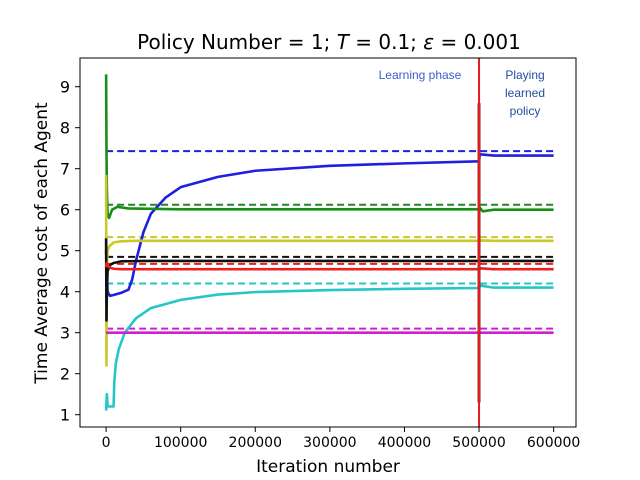 The width and height of the screenshot is (640, 480). I want to click on y-tick-label-4: 5, so click(65, 251).